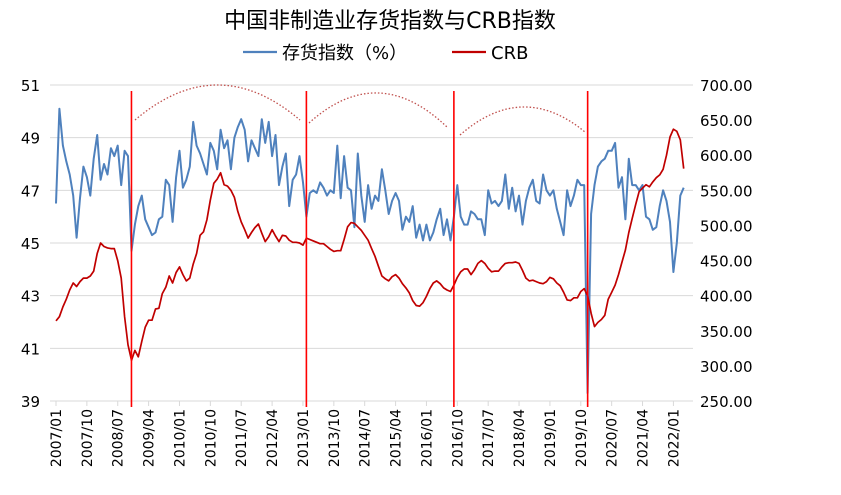  I want to click on cycle-arcs, so click(360, 110).